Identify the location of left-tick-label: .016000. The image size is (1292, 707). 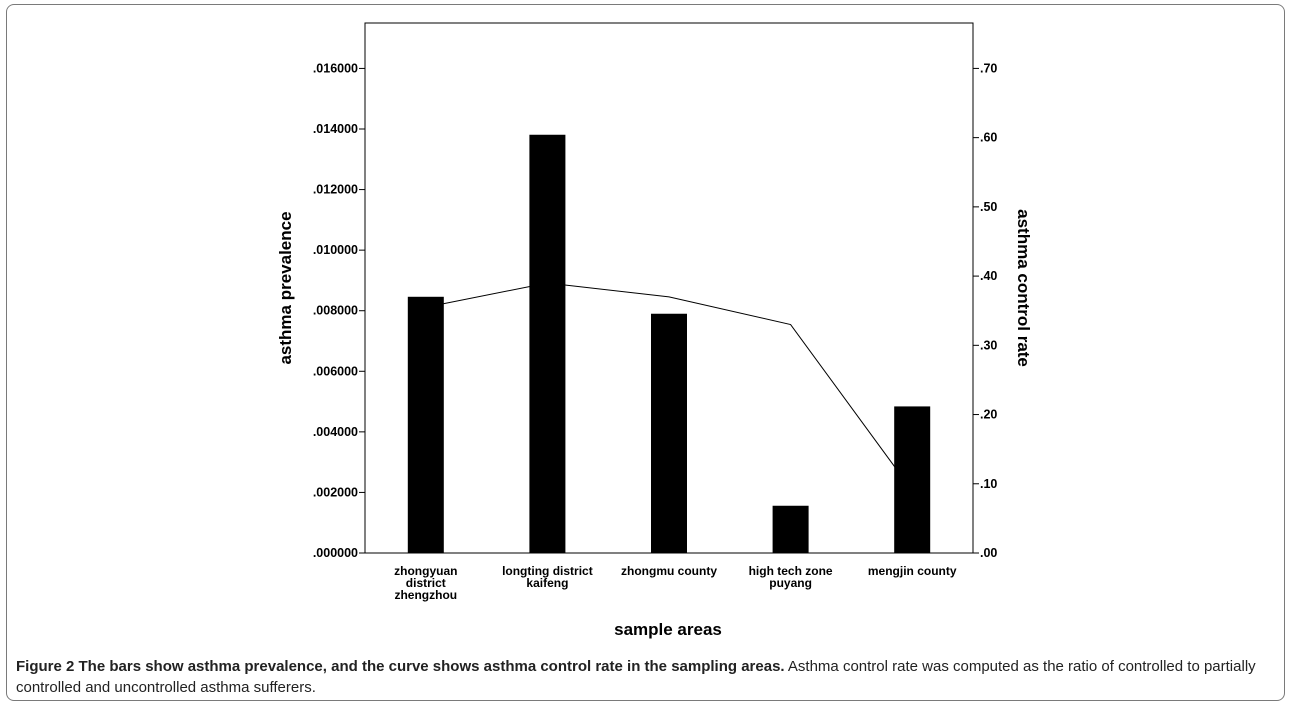
(335, 68).